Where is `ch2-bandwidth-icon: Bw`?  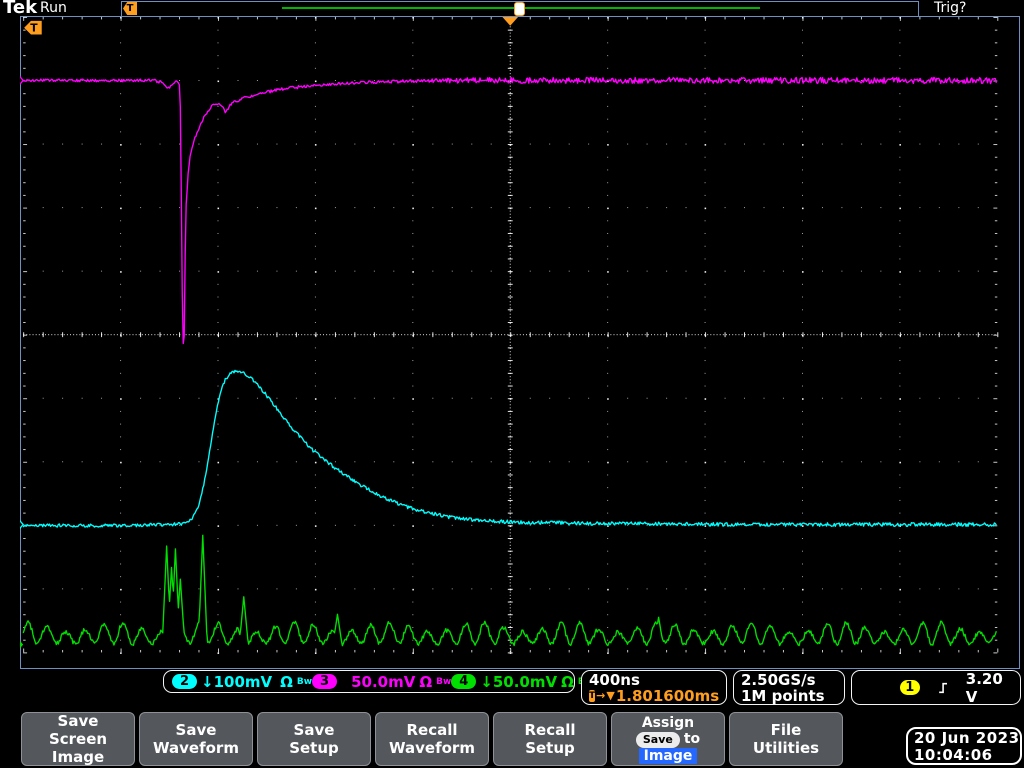
ch2-bandwidth-icon: Bw is located at coordinates (304, 681).